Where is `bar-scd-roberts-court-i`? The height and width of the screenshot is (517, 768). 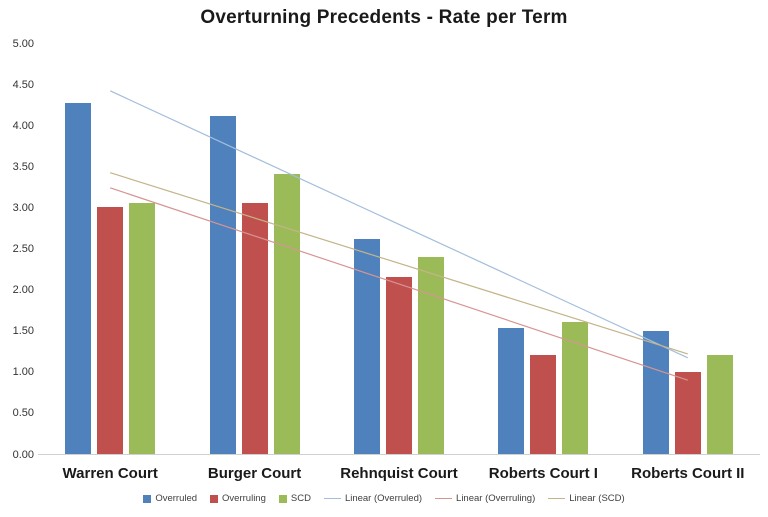
bar-scd-roberts-court-i is located at coordinates (575, 388).